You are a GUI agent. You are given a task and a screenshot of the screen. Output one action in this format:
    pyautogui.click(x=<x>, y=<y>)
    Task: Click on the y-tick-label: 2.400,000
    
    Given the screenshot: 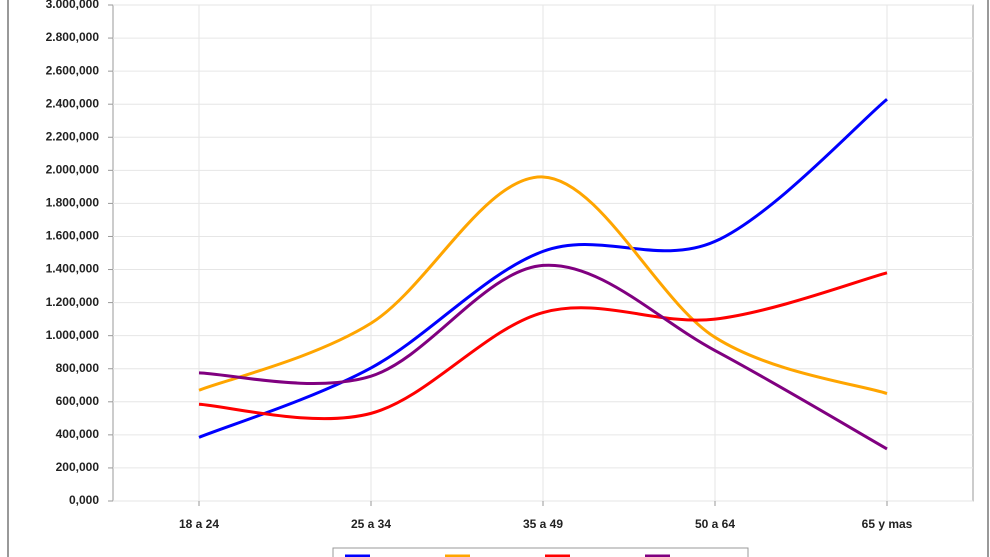 What is the action you would take?
    pyautogui.click(x=73, y=103)
    